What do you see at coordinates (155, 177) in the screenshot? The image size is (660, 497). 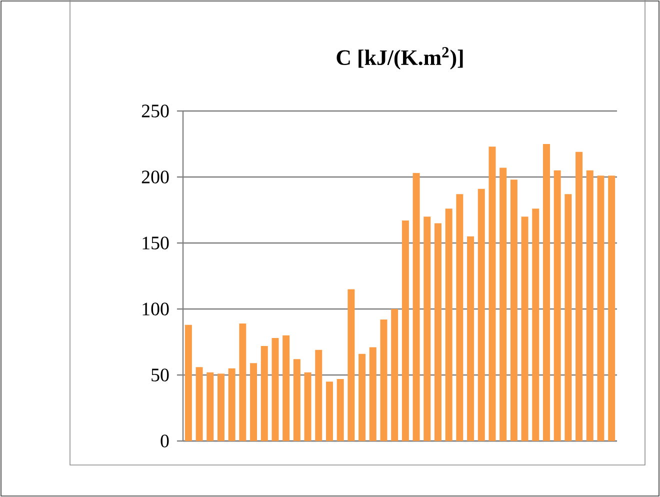 I see `y-tick-label: 200` at bounding box center [155, 177].